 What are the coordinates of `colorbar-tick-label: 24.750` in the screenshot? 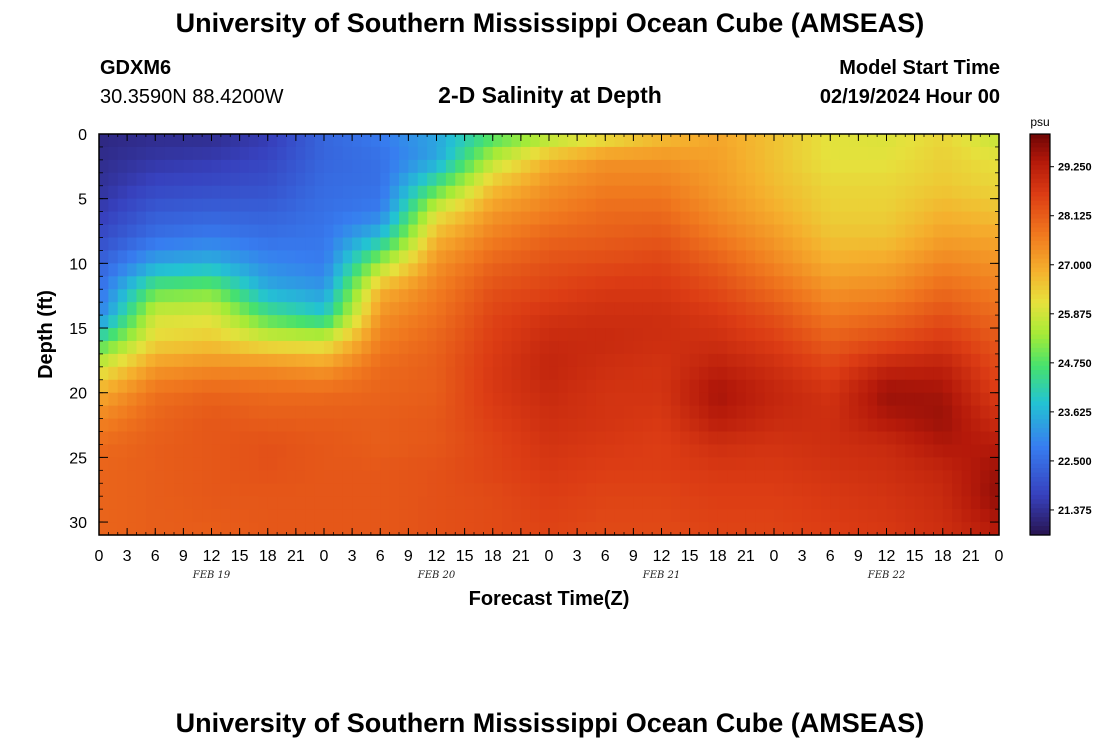 It's located at (1075, 364).